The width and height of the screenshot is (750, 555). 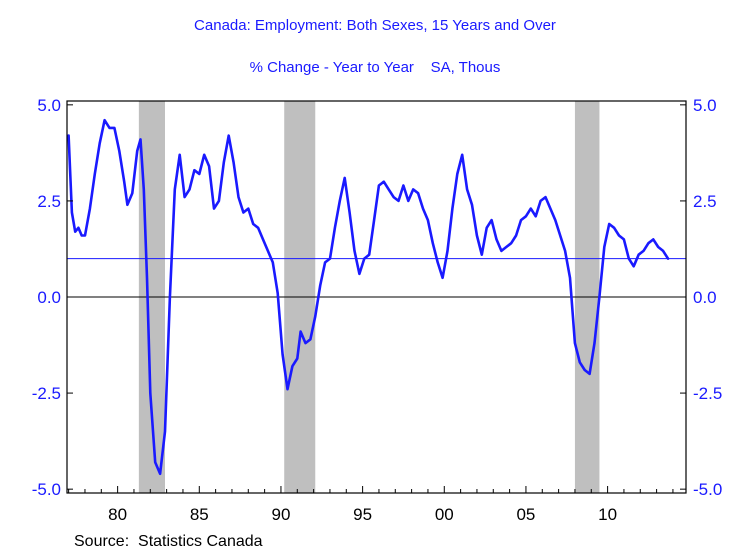 I want to click on y-tick-label-right-0: 5.0, so click(x=705, y=105).